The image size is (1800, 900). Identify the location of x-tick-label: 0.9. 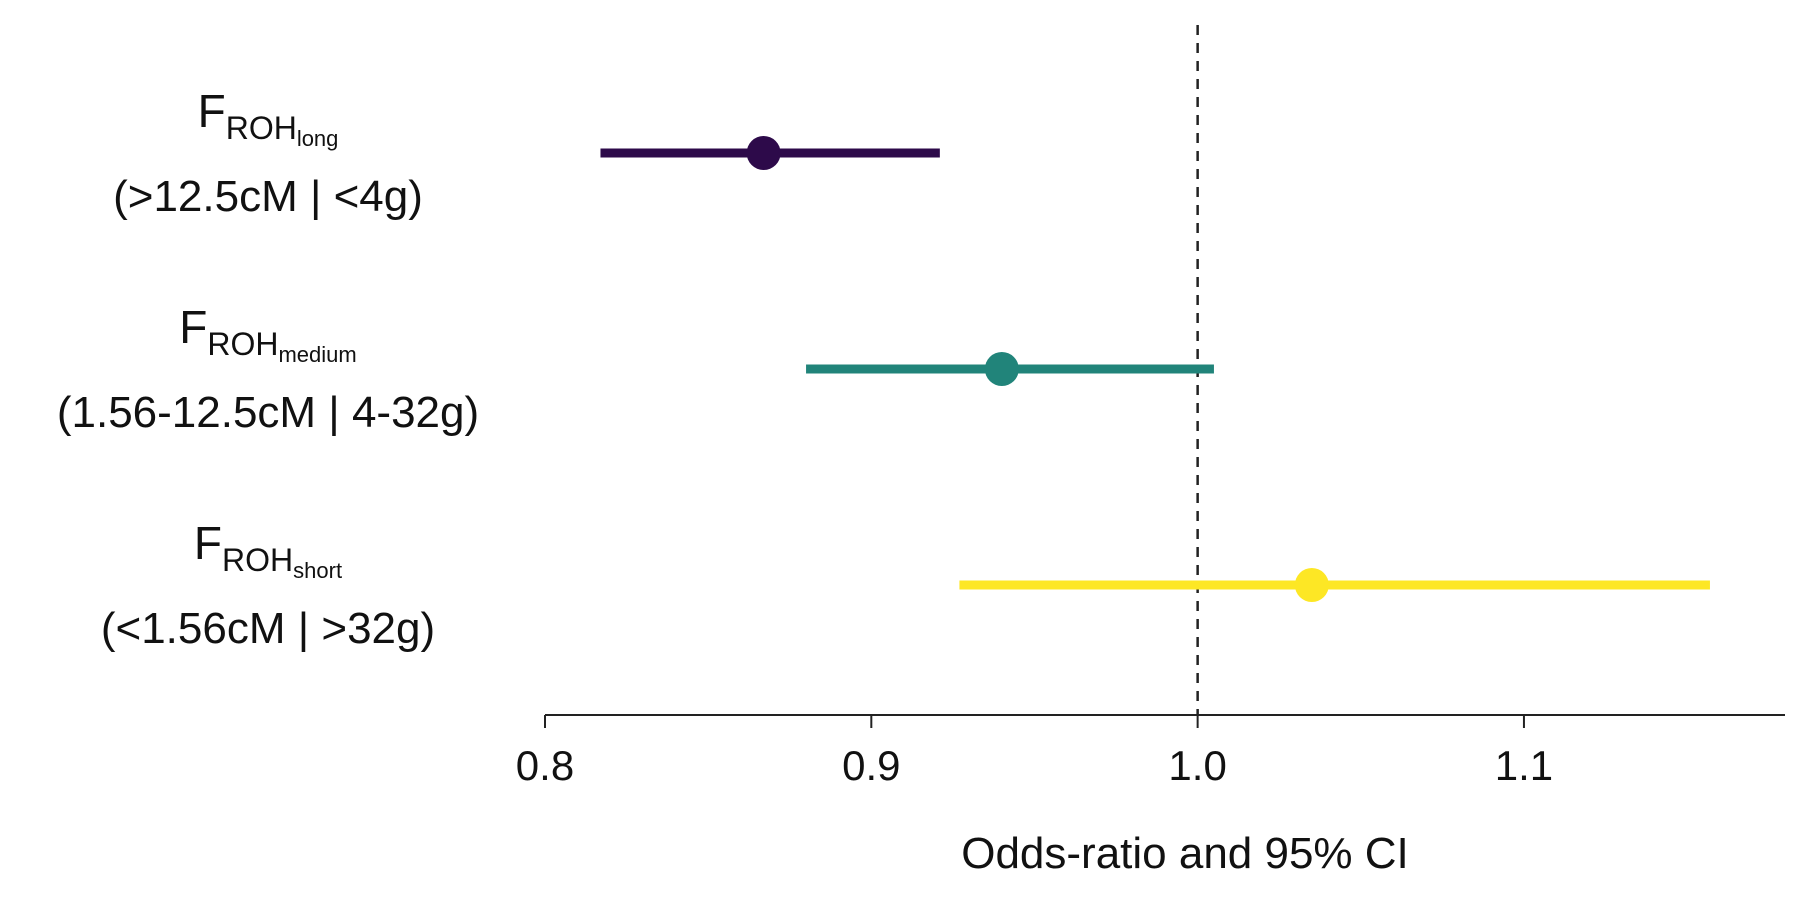
(871, 765).